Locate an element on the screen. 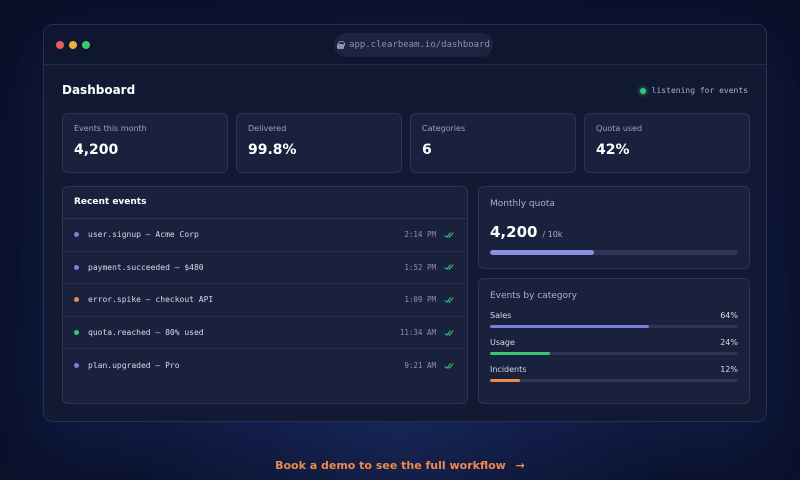 This screenshot has height=480, width=800. stat-card-categories: Categories 6 is located at coordinates (493, 143).